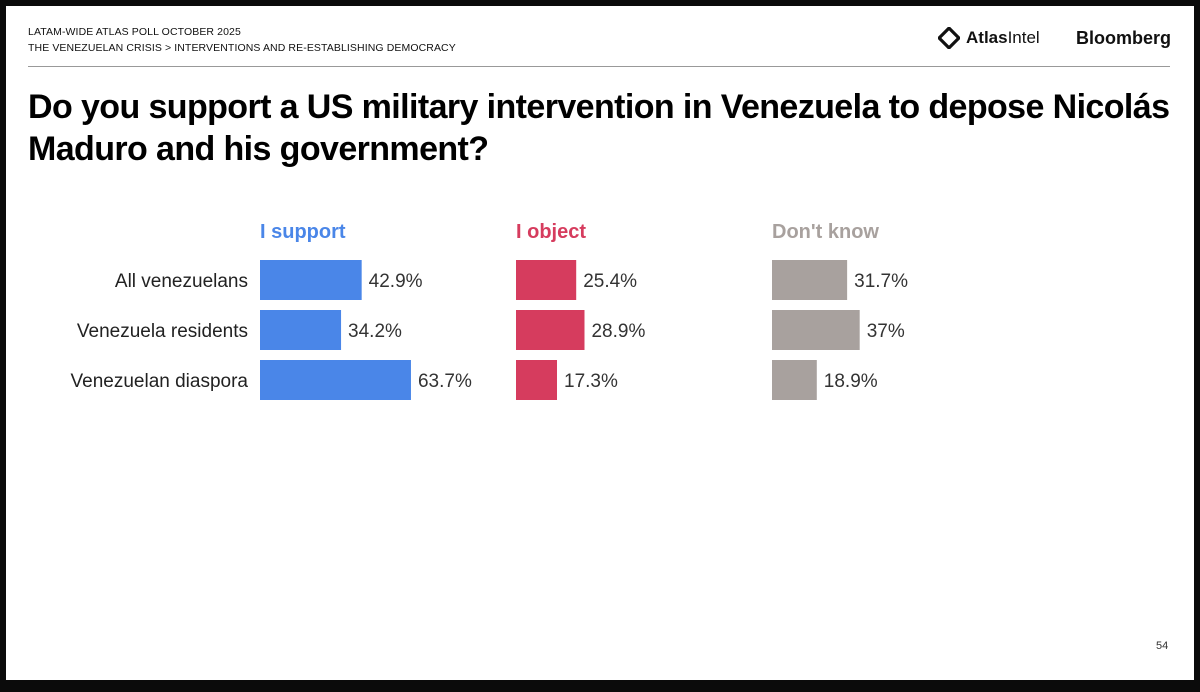  What do you see at coordinates (162, 331) in the screenshot?
I see `category-label-venezuela-residents: Venezuela residents` at bounding box center [162, 331].